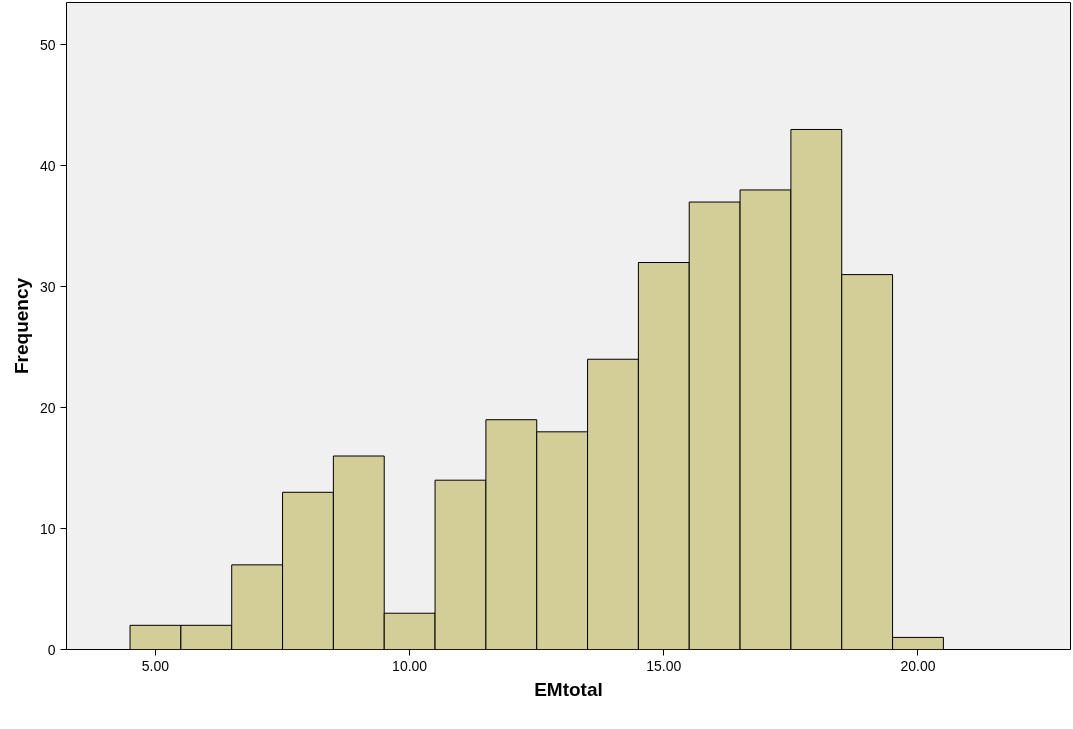  Describe the element at coordinates (47, 407) in the screenshot. I see `y-tick-label: 20` at that location.